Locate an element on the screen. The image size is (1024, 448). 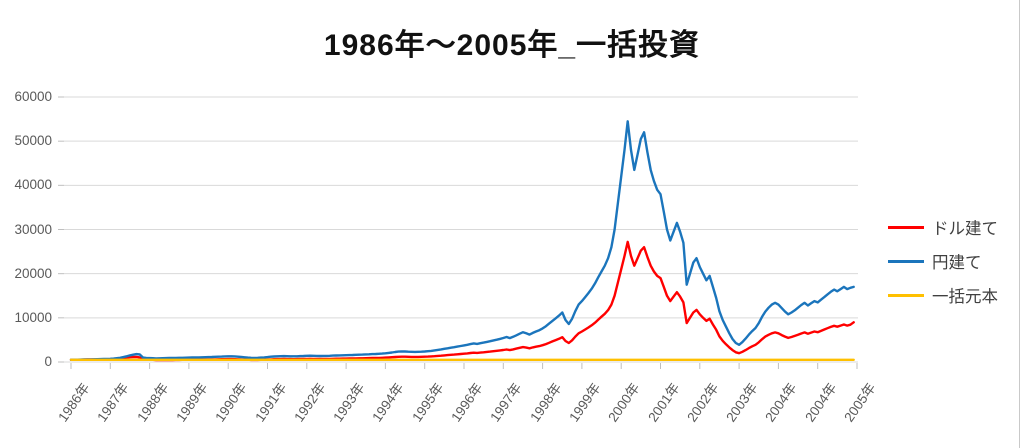
legend-item-yen: 円建て is located at coordinates (943, 261).